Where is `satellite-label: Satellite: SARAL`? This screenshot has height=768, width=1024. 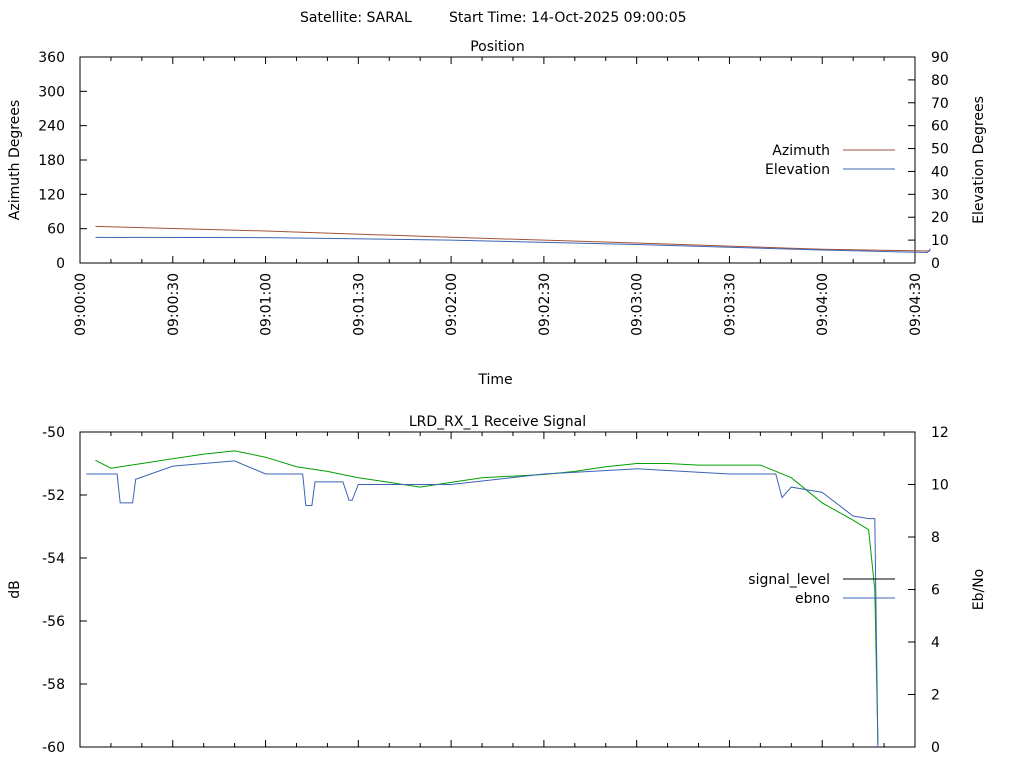
satellite-label: Satellite: SARAL is located at coordinates (356, 18).